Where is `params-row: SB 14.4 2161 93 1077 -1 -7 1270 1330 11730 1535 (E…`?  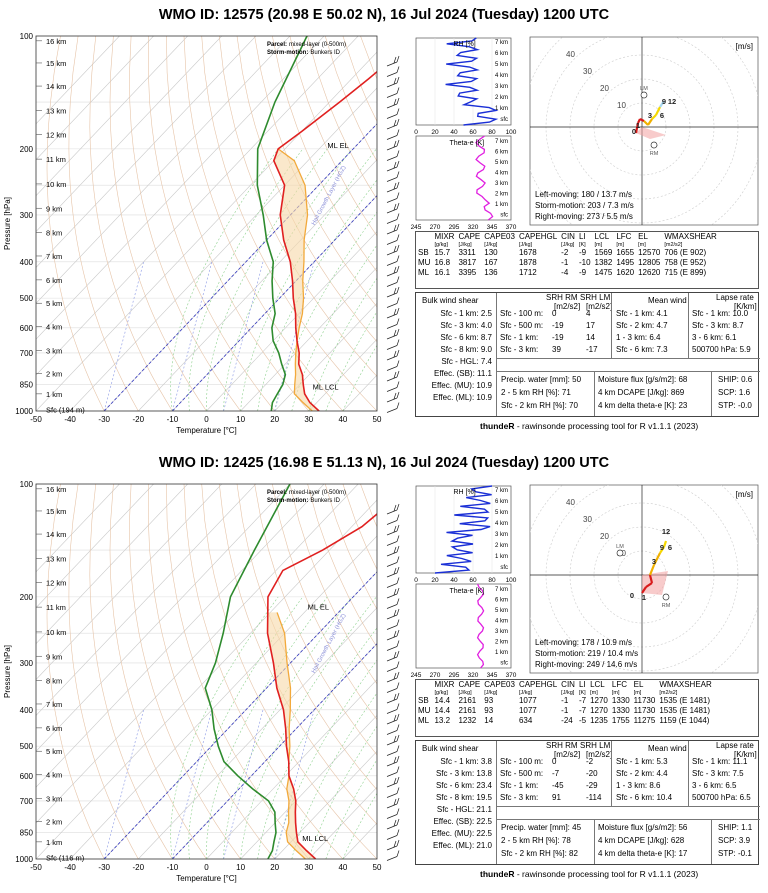 params-row: SB 14.4 2161 93 1077 -1 -7 1270 1330 11730 1535 (E… is located at coordinates (565, 701).